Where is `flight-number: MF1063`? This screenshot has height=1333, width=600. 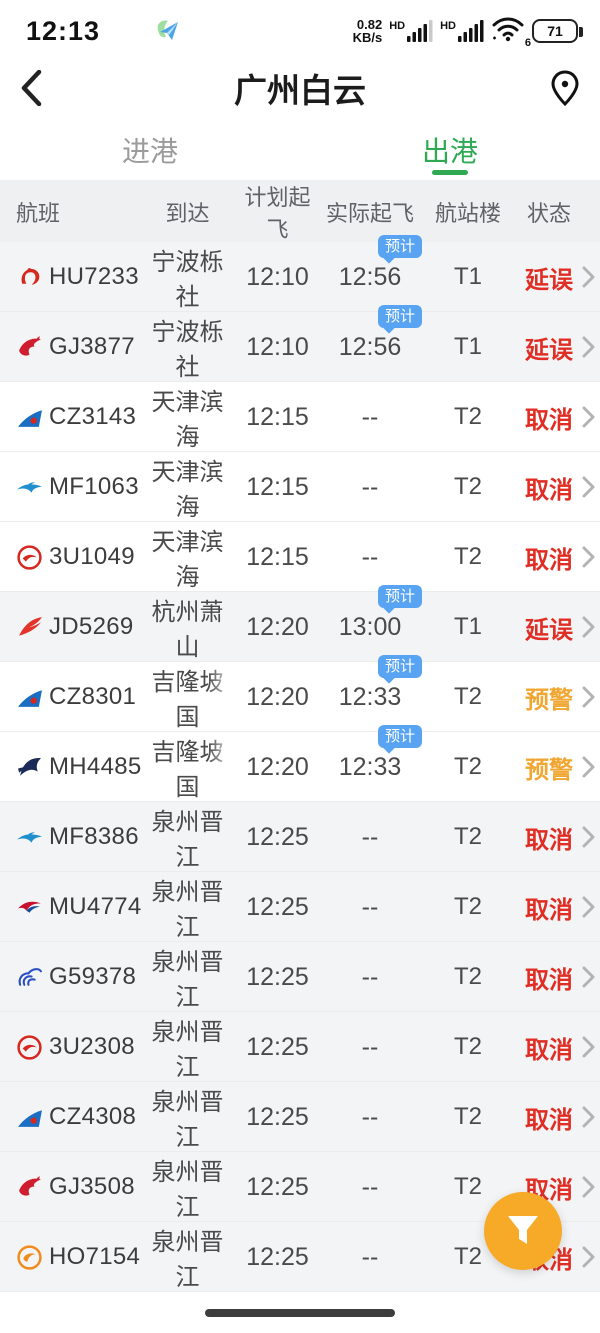
flight-number: MF1063 is located at coordinates (94, 486).